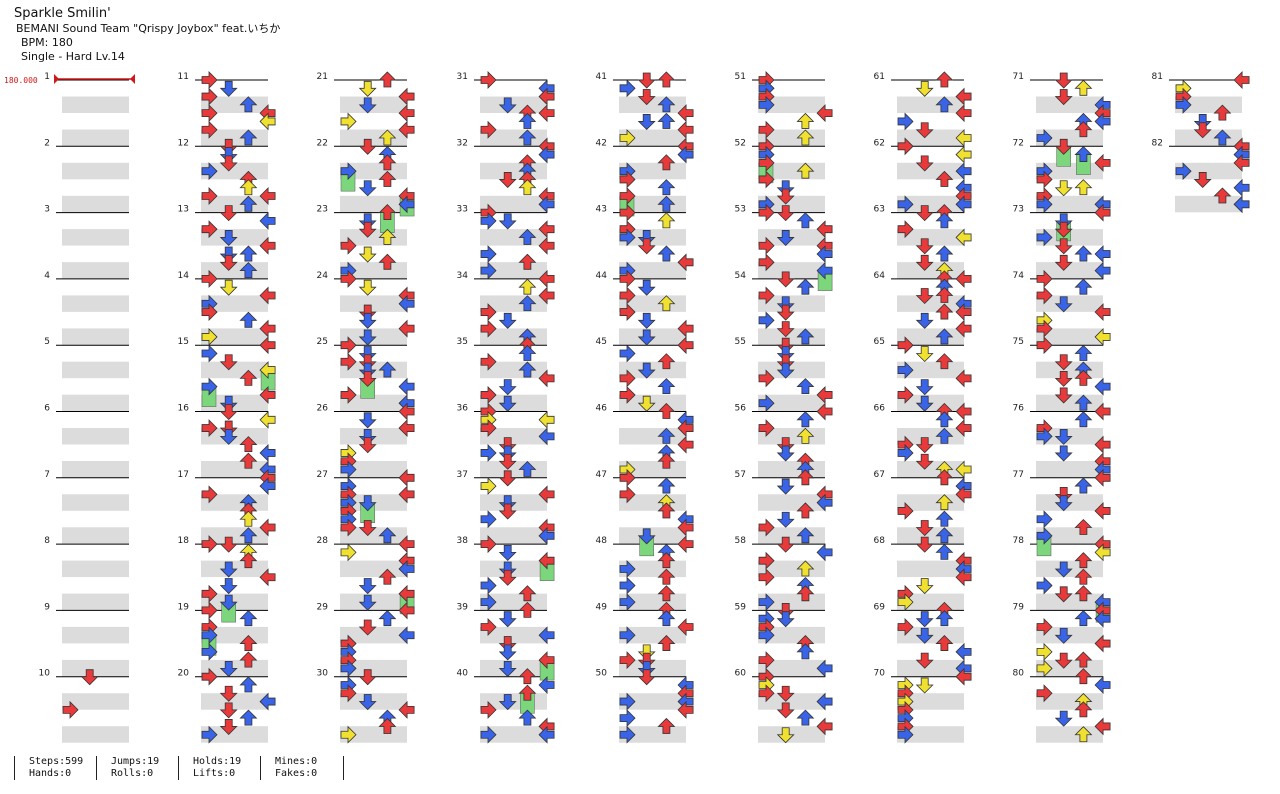 The height and width of the screenshot is (794, 1280). What do you see at coordinates (1018, 143) in the screenshot?
I see `measure-number: 72` at bounding box center [1018, 143].